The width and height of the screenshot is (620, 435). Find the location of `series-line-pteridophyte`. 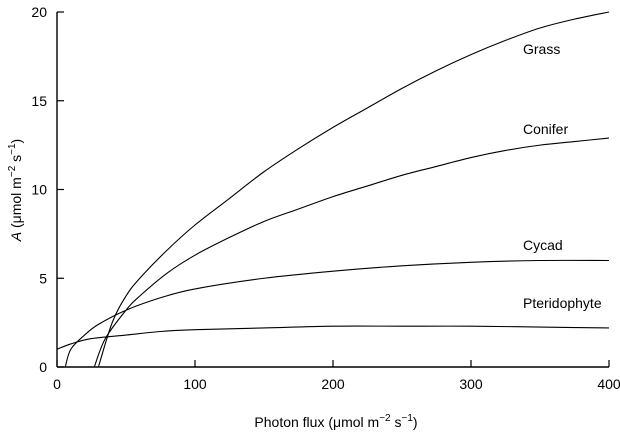

series-line-pteridophyte is located at coordinates (333, 337).